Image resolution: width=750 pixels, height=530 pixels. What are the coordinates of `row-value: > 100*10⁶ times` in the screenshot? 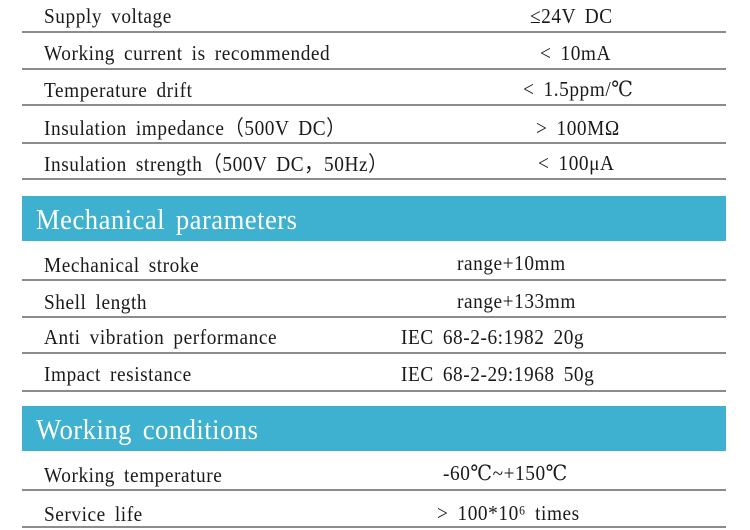 It's located at (508, 513).